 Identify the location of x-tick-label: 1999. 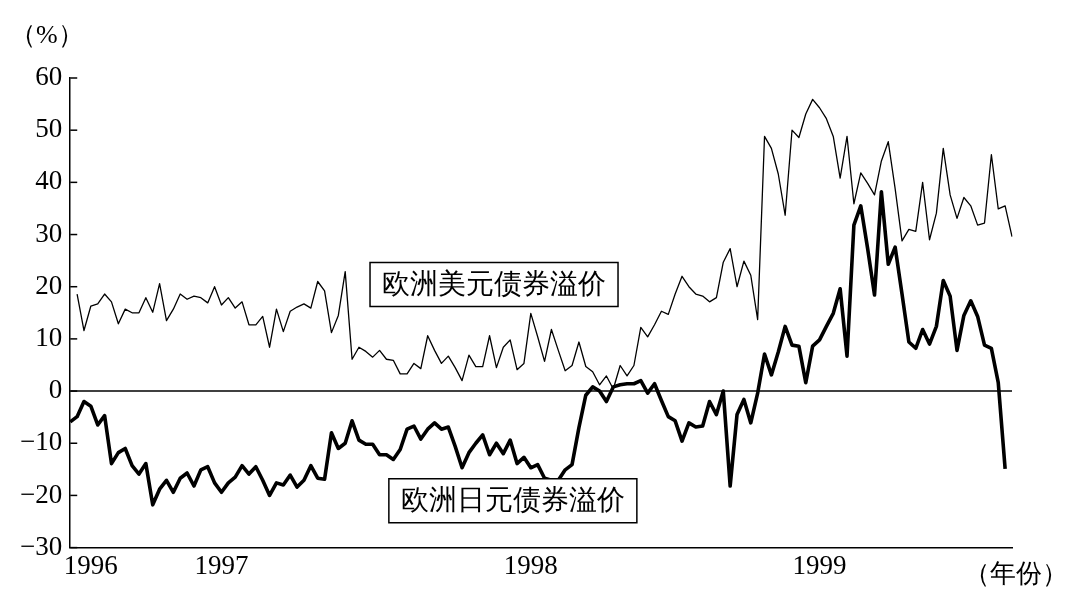
(819, 564).